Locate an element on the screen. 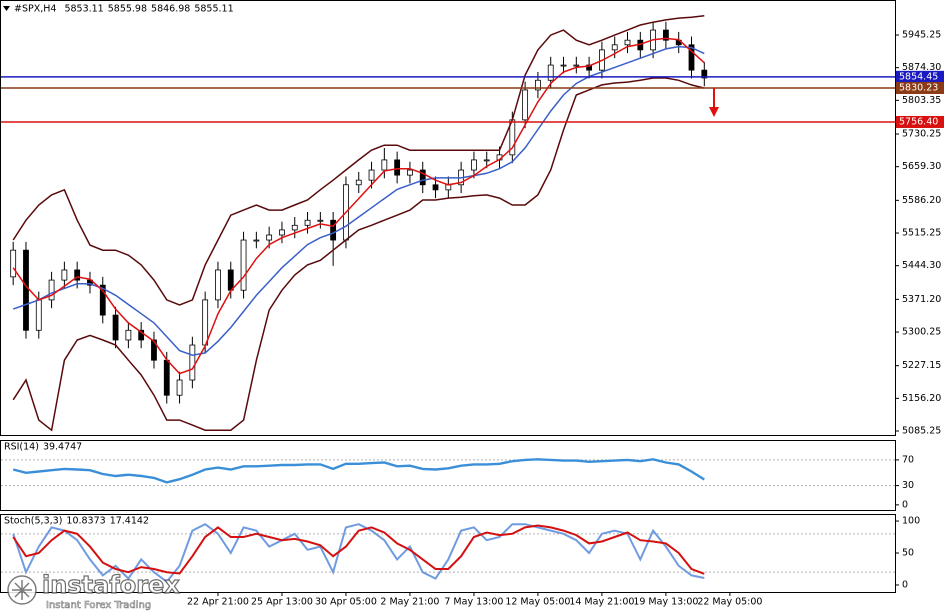 This screenshot has height=614, width=944. y-tick-label: 5227.15 is located at coordinates (921, 365).